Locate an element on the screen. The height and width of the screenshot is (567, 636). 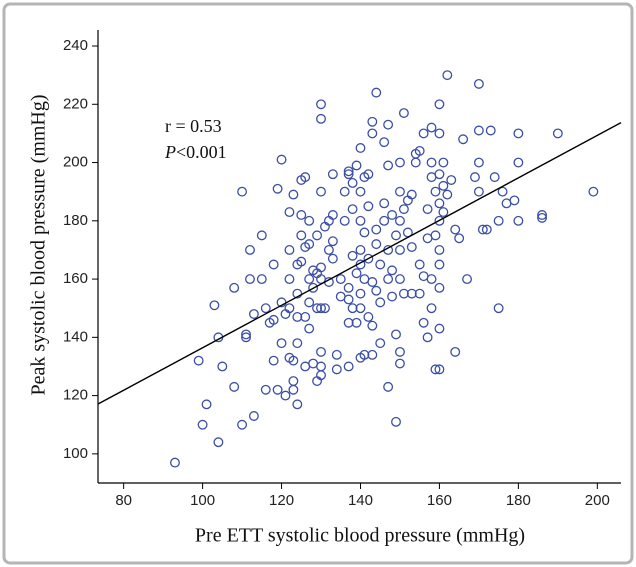
x-tick-label: 100 is located at coordinates (202, 500).